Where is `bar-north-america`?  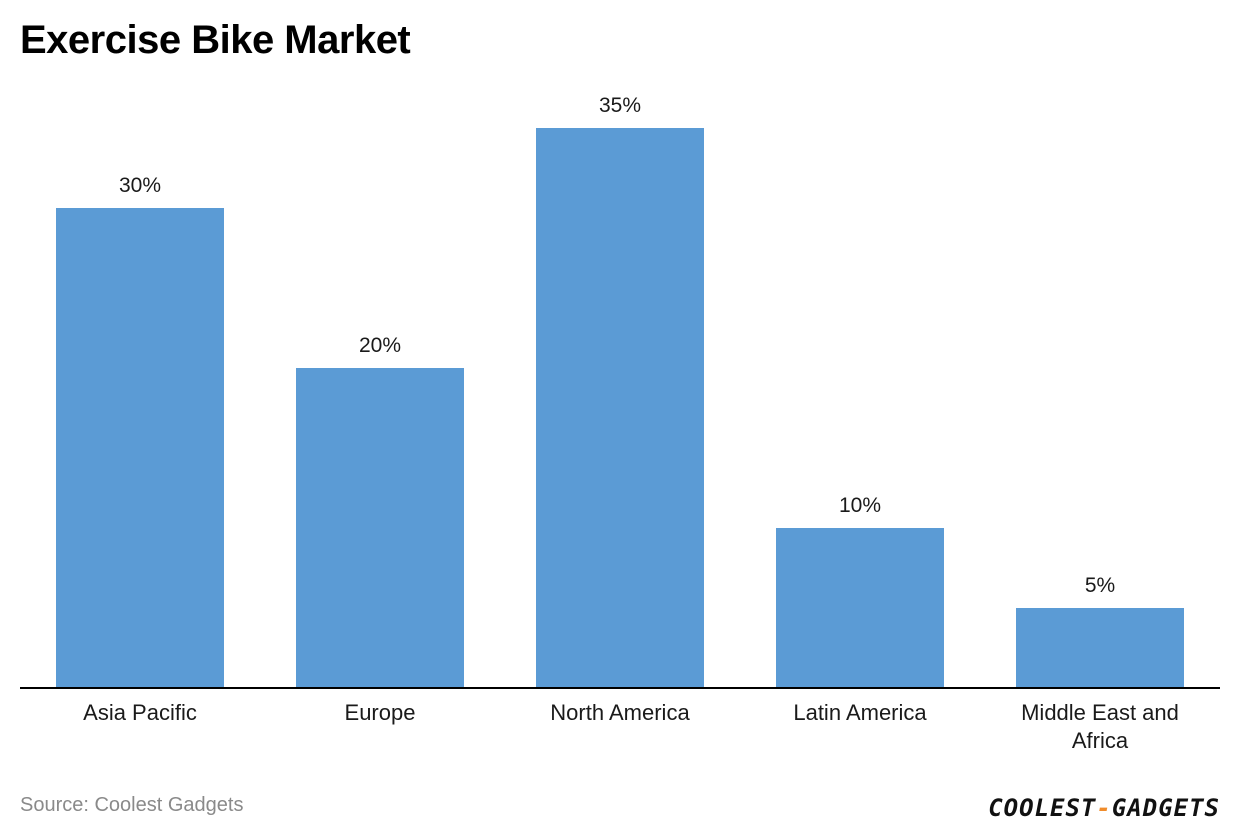
bar-north-america is located at coordinates (620, 408).